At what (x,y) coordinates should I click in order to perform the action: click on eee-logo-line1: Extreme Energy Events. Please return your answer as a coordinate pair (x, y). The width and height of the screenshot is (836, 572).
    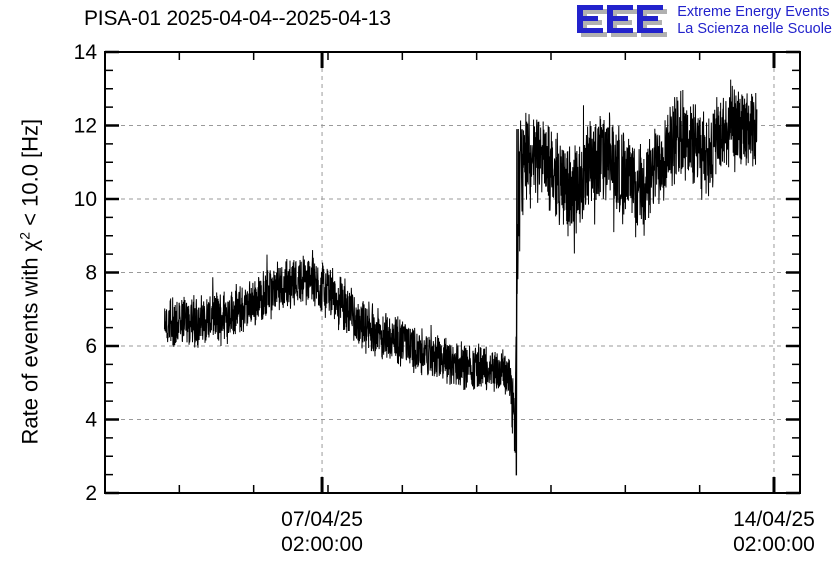
    Looking at the image, I should click on (753, 12).